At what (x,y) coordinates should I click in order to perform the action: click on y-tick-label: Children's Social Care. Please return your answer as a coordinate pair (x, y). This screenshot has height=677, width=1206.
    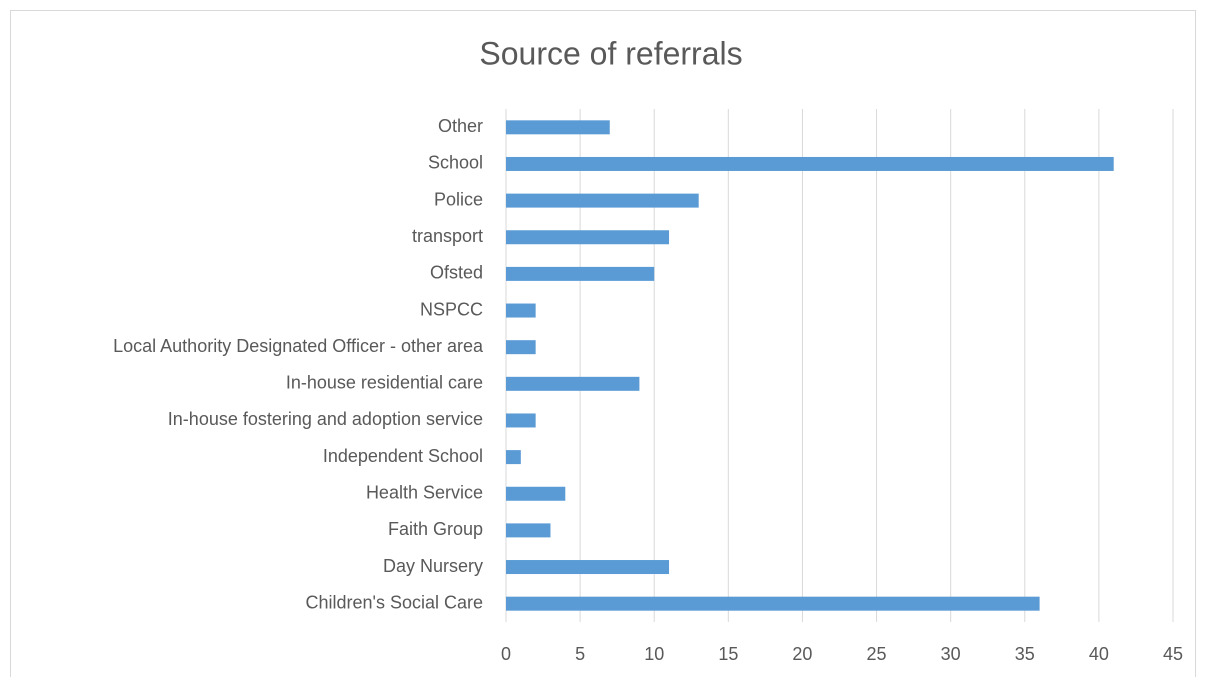
    Looking at the image, I should click on (394, 602).